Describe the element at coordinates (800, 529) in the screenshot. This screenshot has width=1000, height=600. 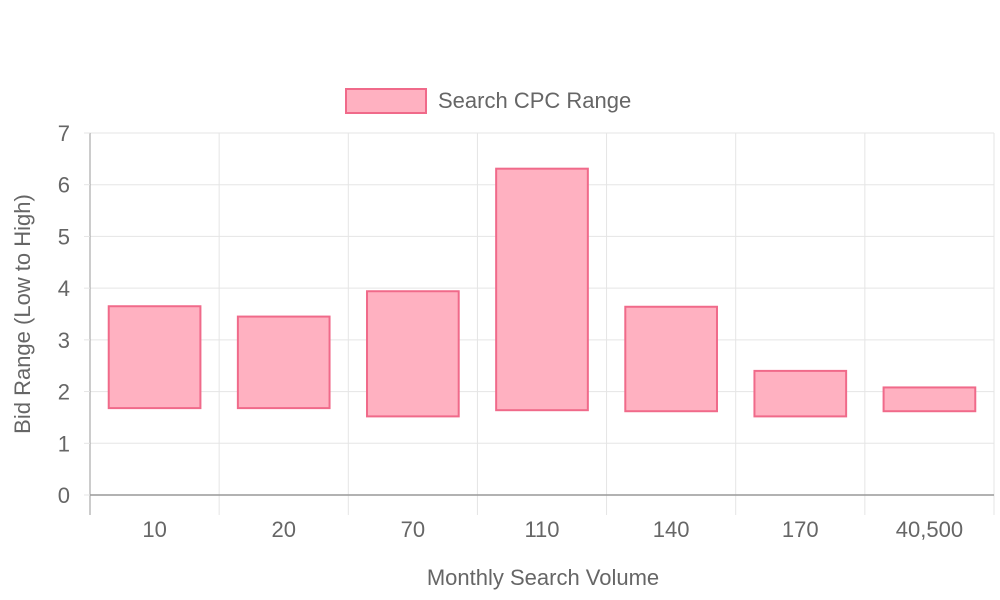
I see `x-tick-label: 170` at that location.